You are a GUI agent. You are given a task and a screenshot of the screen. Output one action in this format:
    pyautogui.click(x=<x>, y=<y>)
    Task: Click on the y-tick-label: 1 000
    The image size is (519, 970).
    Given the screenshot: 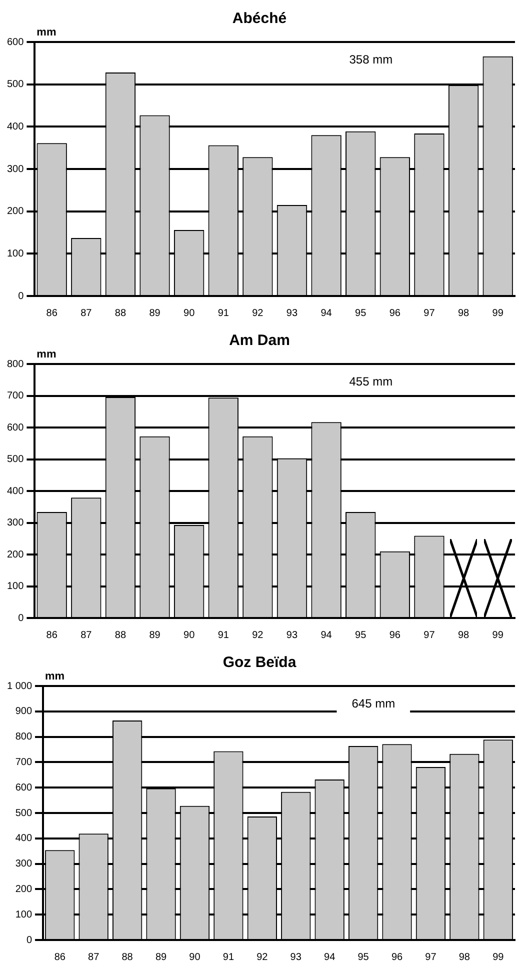 What is the action you would take?
    pyautogui.click(x=19, y=686)
    